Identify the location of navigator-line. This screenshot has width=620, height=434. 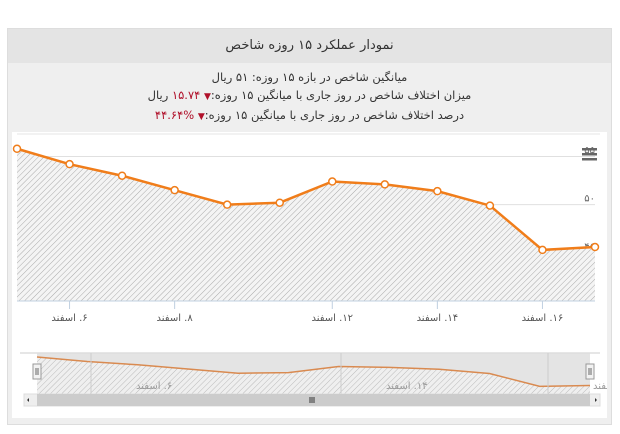
(313, 372).